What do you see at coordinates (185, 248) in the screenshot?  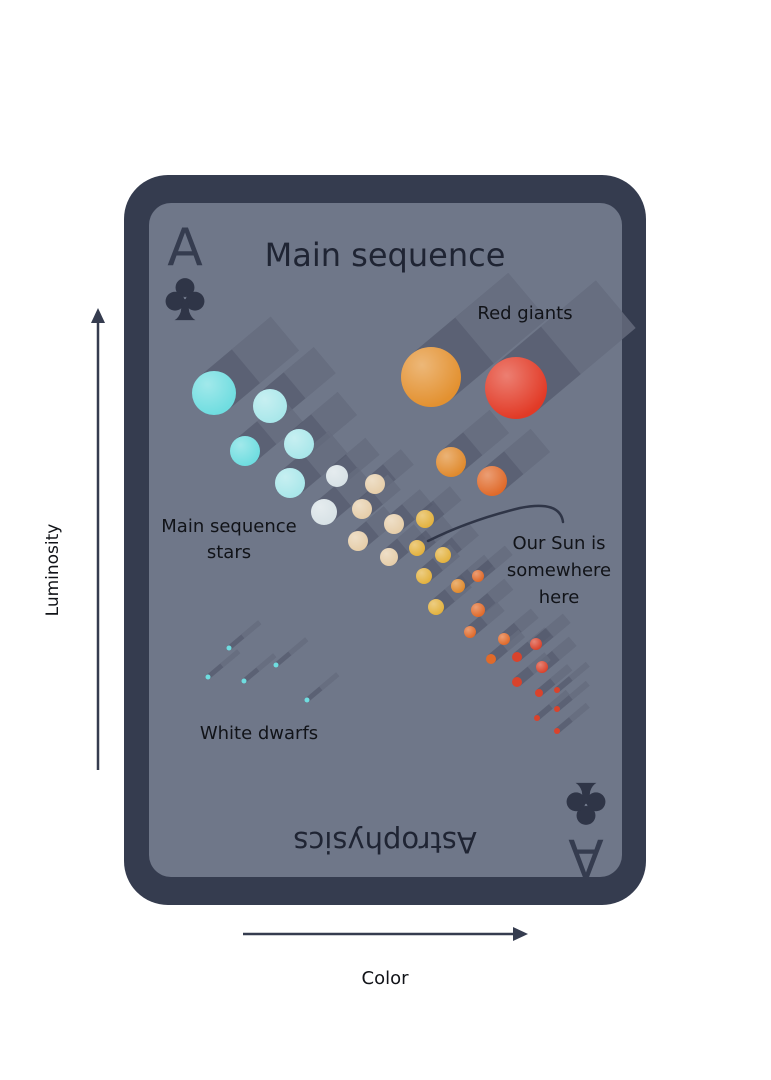 I see `card-rank-top: A` at bounding box center [185, 248].